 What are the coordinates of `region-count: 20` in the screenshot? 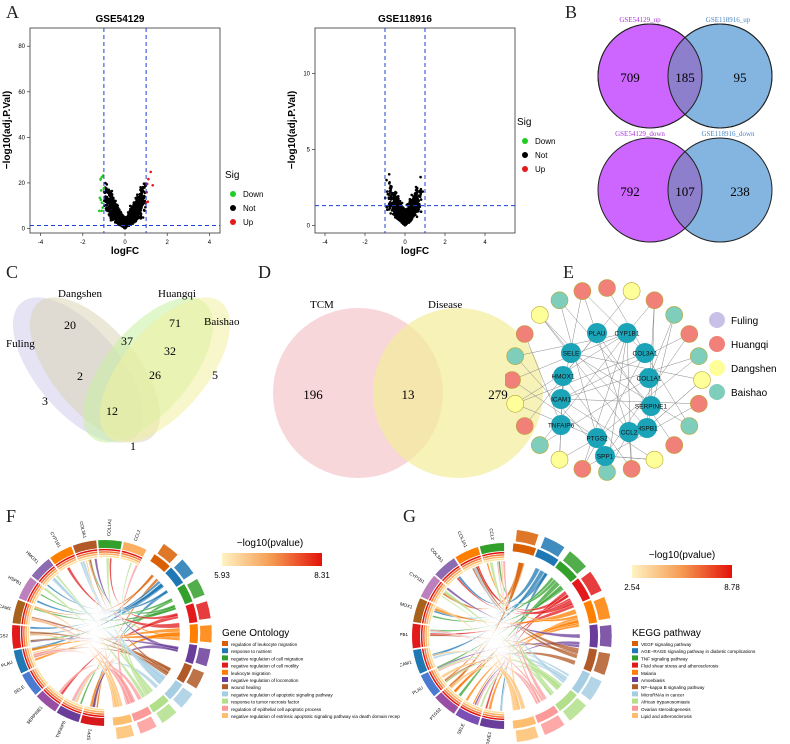 It's located at (70, 325).